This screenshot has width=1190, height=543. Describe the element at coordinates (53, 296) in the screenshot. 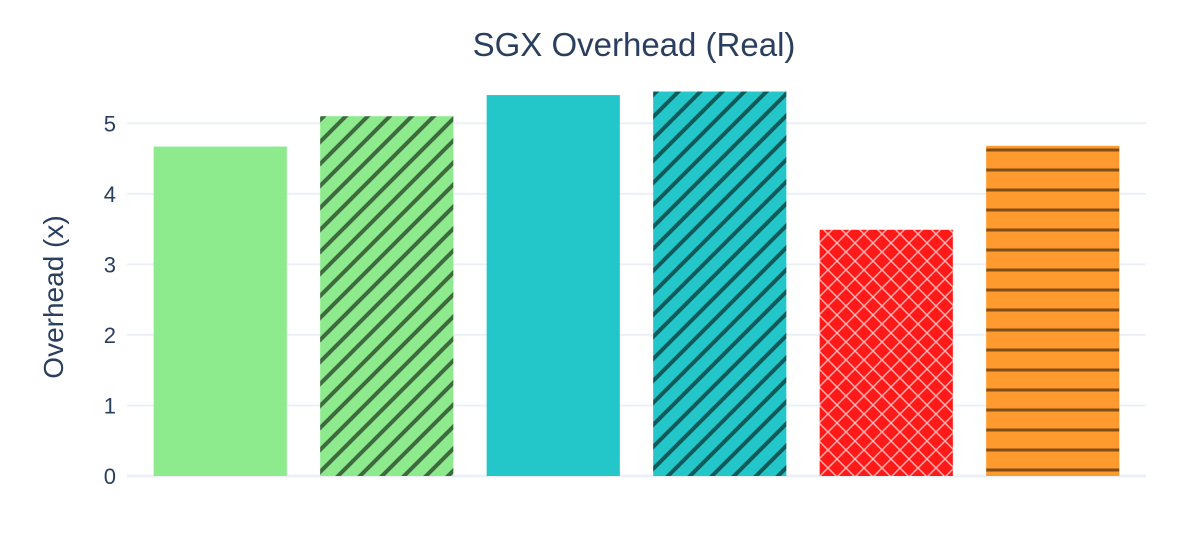

I see `y-axis-title: Overhead (x)` at that location.